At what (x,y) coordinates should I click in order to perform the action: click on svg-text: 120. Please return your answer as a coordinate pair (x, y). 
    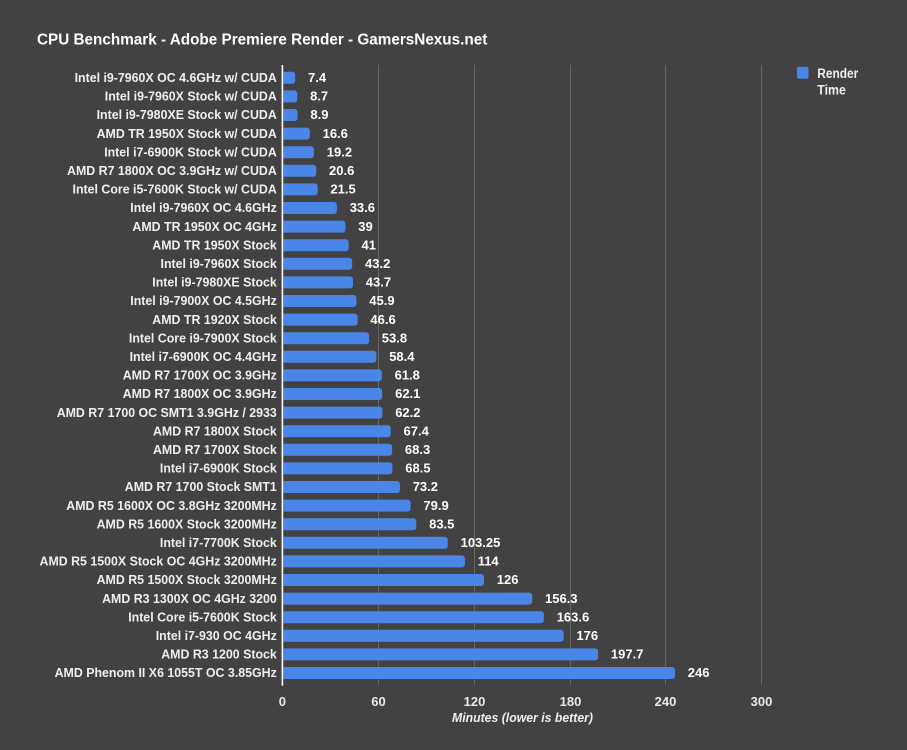
    Looking at the image, I should click on (475, 701).